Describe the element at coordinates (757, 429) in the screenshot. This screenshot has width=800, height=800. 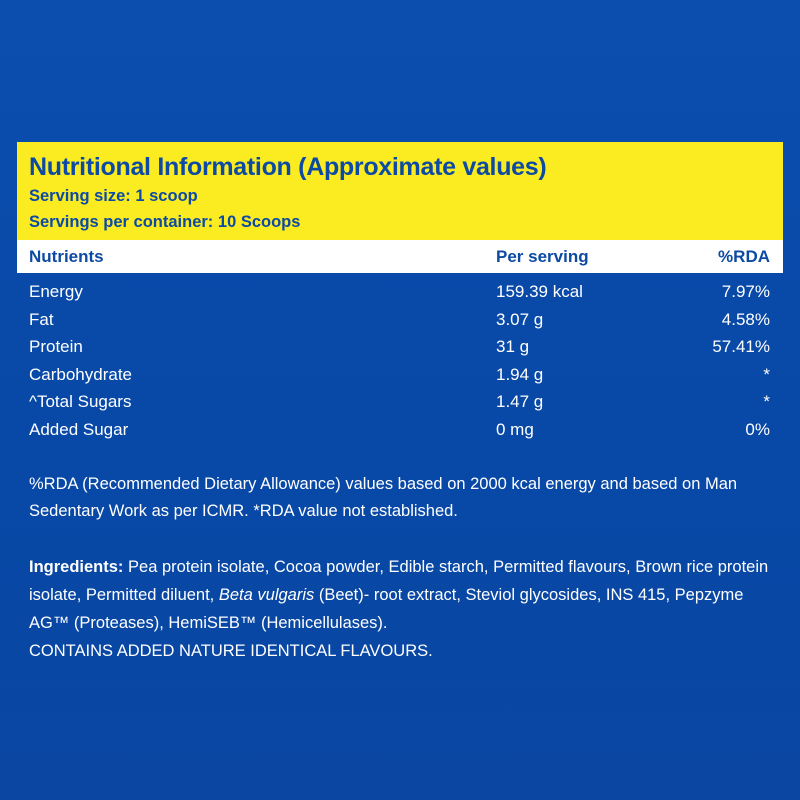
I see `rda-value: 0%` at that location.